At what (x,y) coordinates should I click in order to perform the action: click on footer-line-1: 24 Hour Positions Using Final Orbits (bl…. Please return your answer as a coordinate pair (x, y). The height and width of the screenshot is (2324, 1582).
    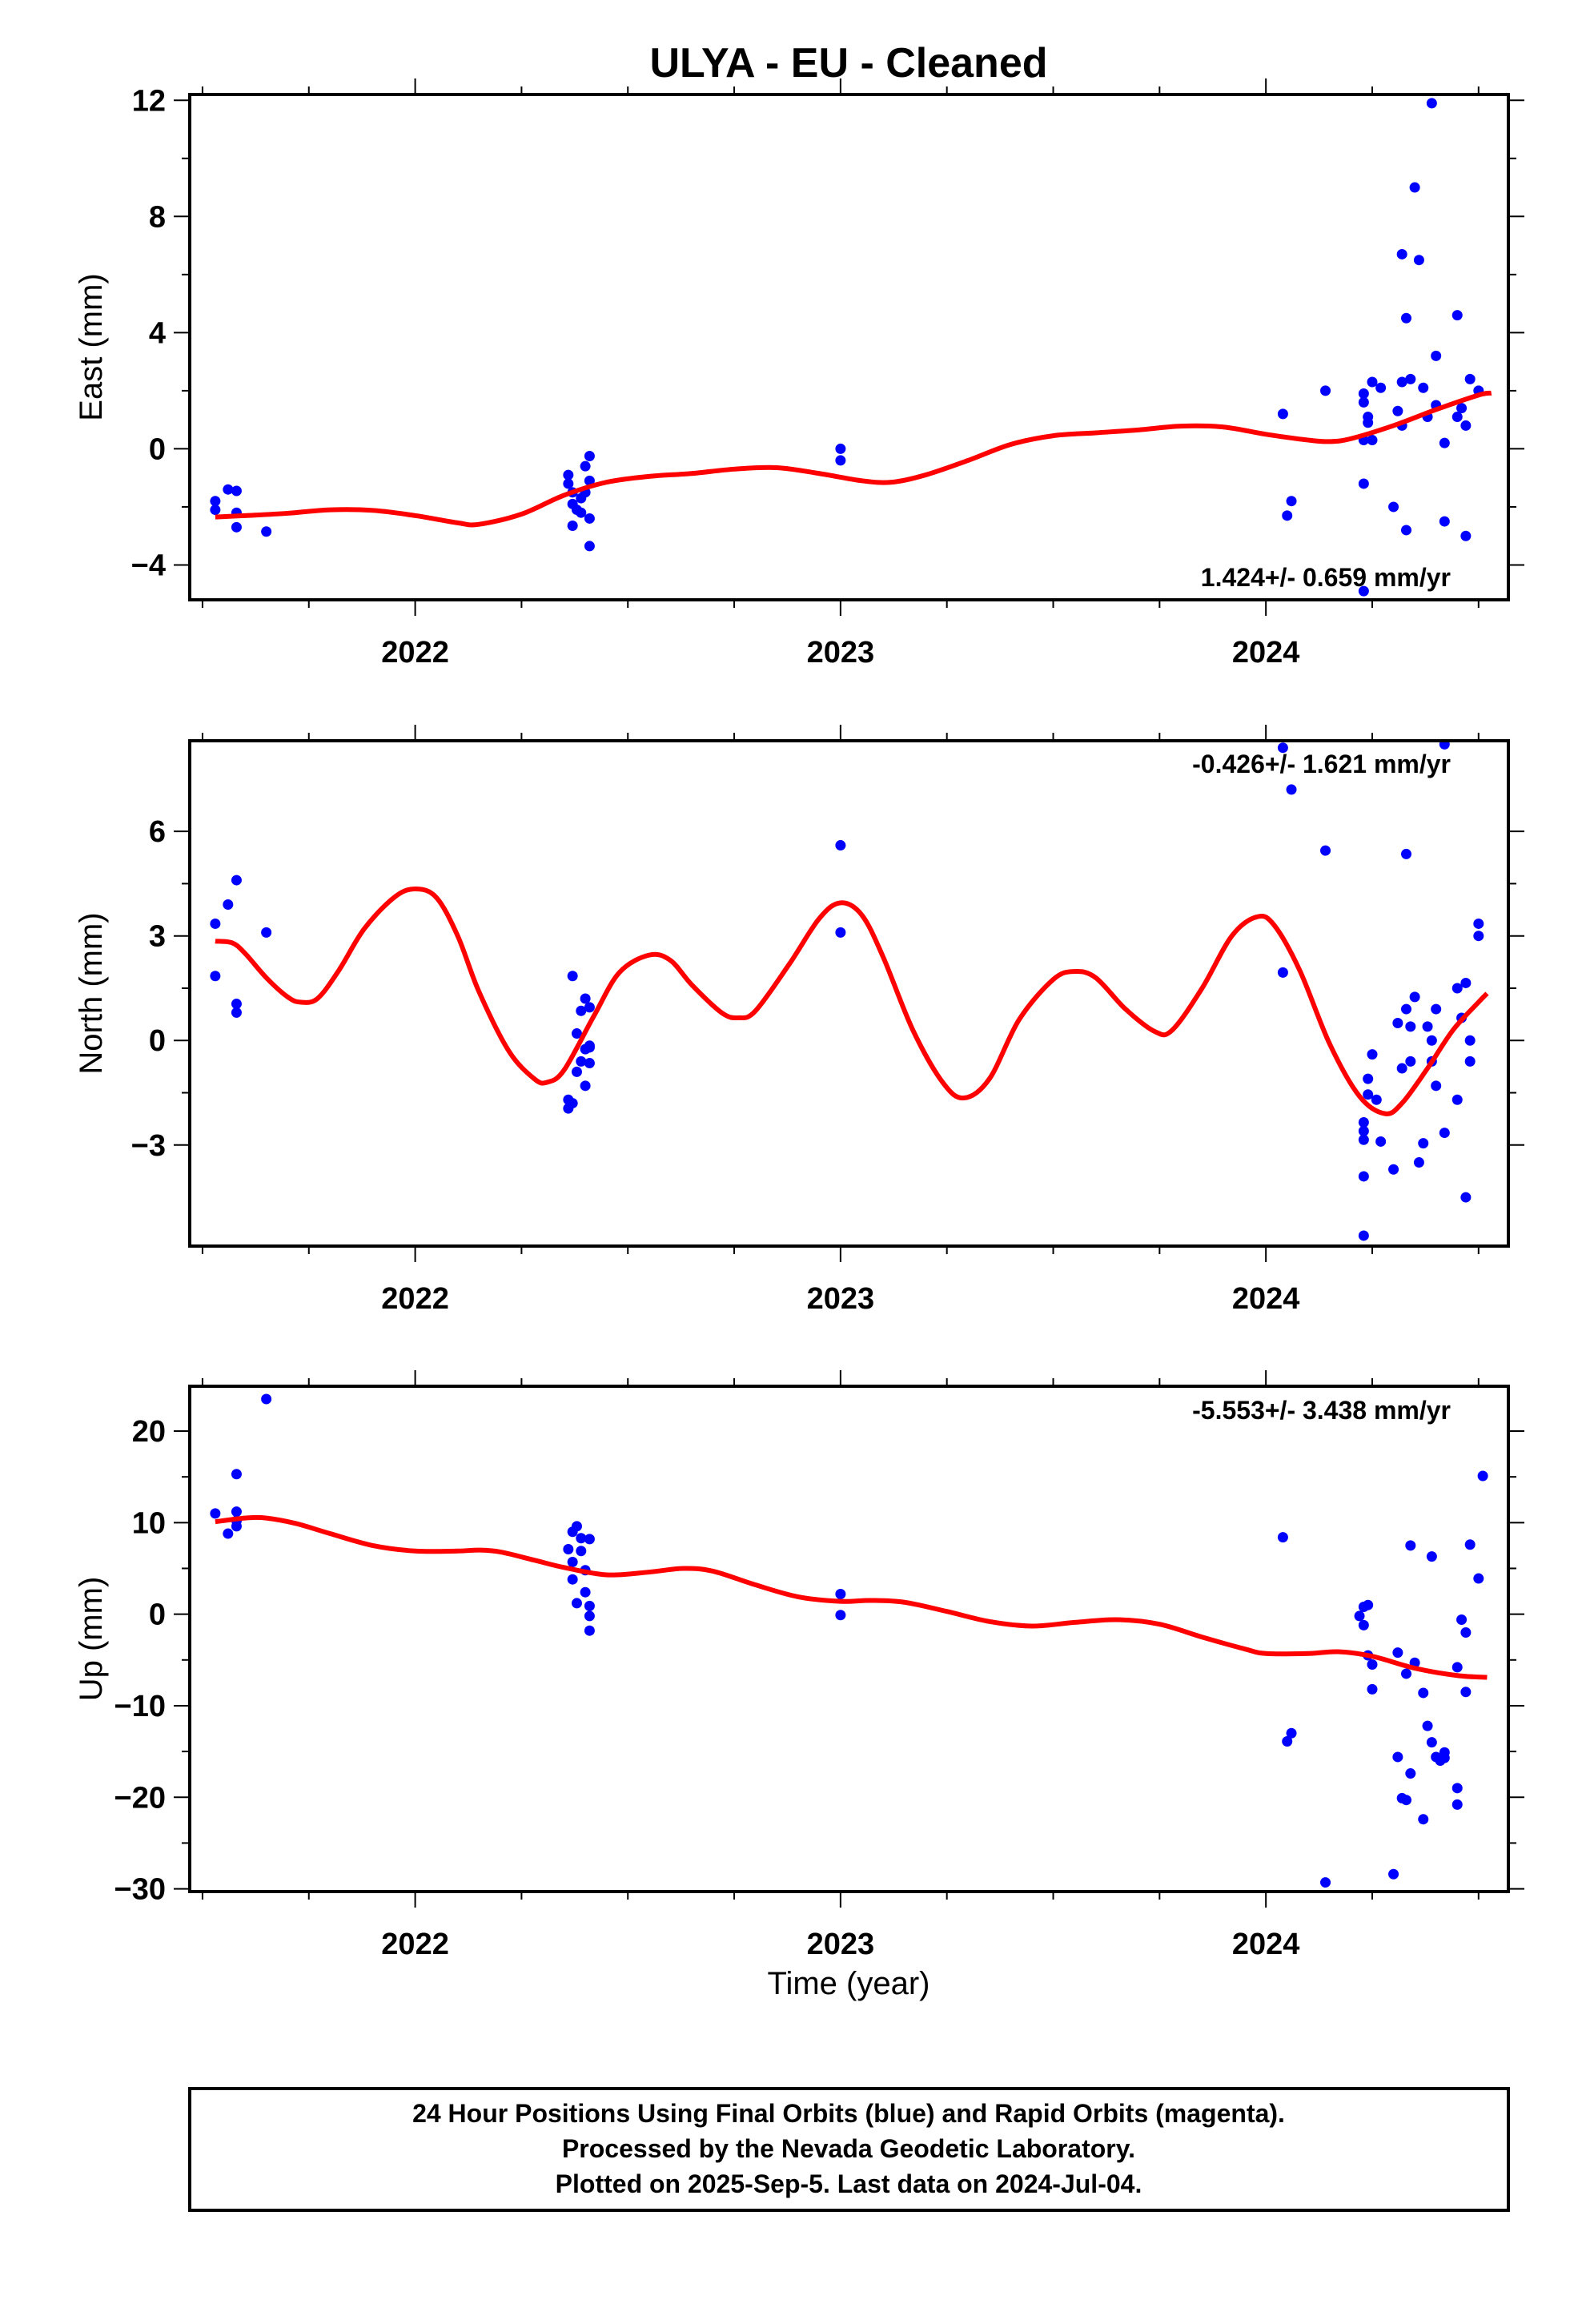
    Looking at the image, I should click on (848, 2113).